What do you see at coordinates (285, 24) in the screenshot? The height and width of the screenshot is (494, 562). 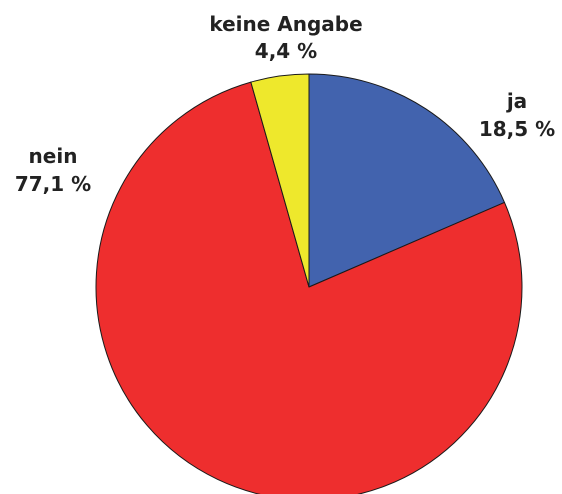 I see `slice-label-keine-angabe: keine Angabe` at bounding box center [285, 24].